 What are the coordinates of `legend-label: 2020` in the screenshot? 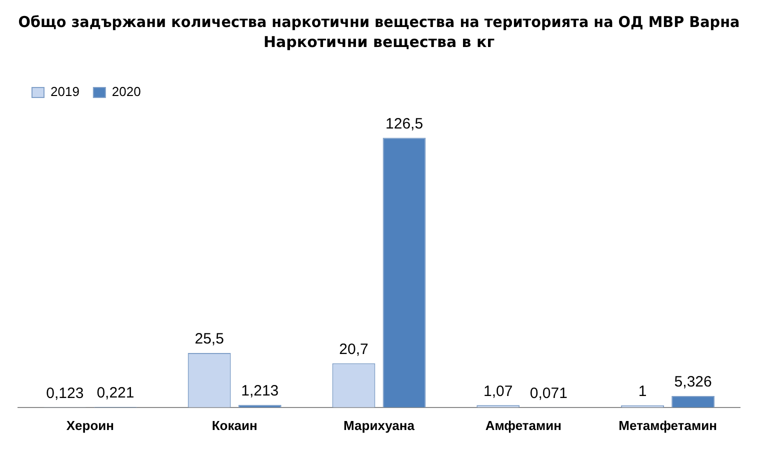 It's located at (126, 92).